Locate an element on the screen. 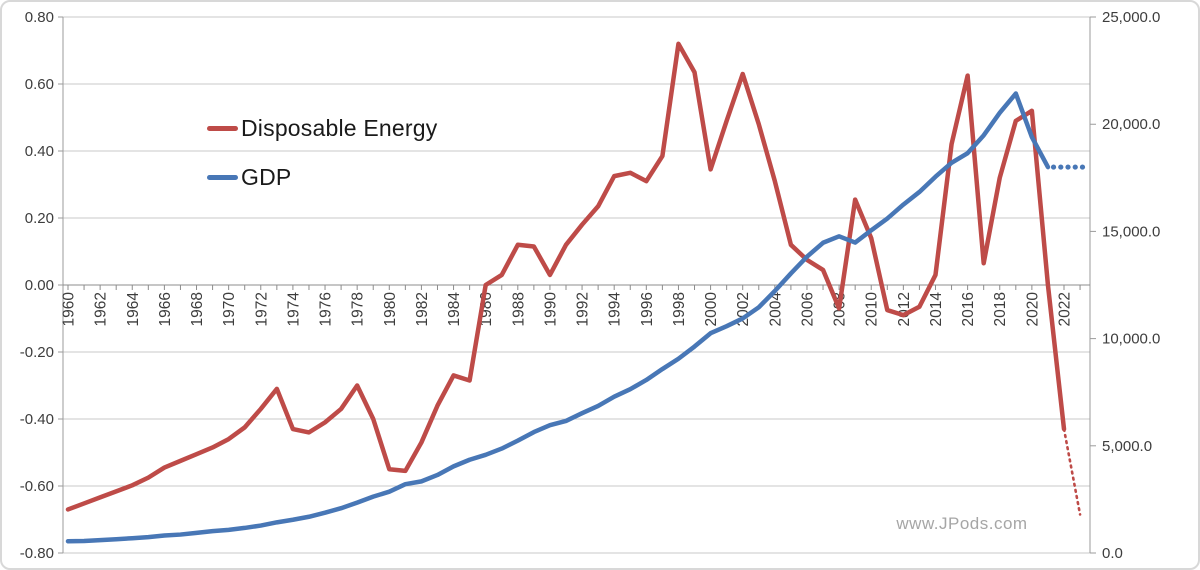 Image resolution: width=1200 pixels, height=570 pixels. x-tick-label: 1988 is located at coordinates (518, 309).